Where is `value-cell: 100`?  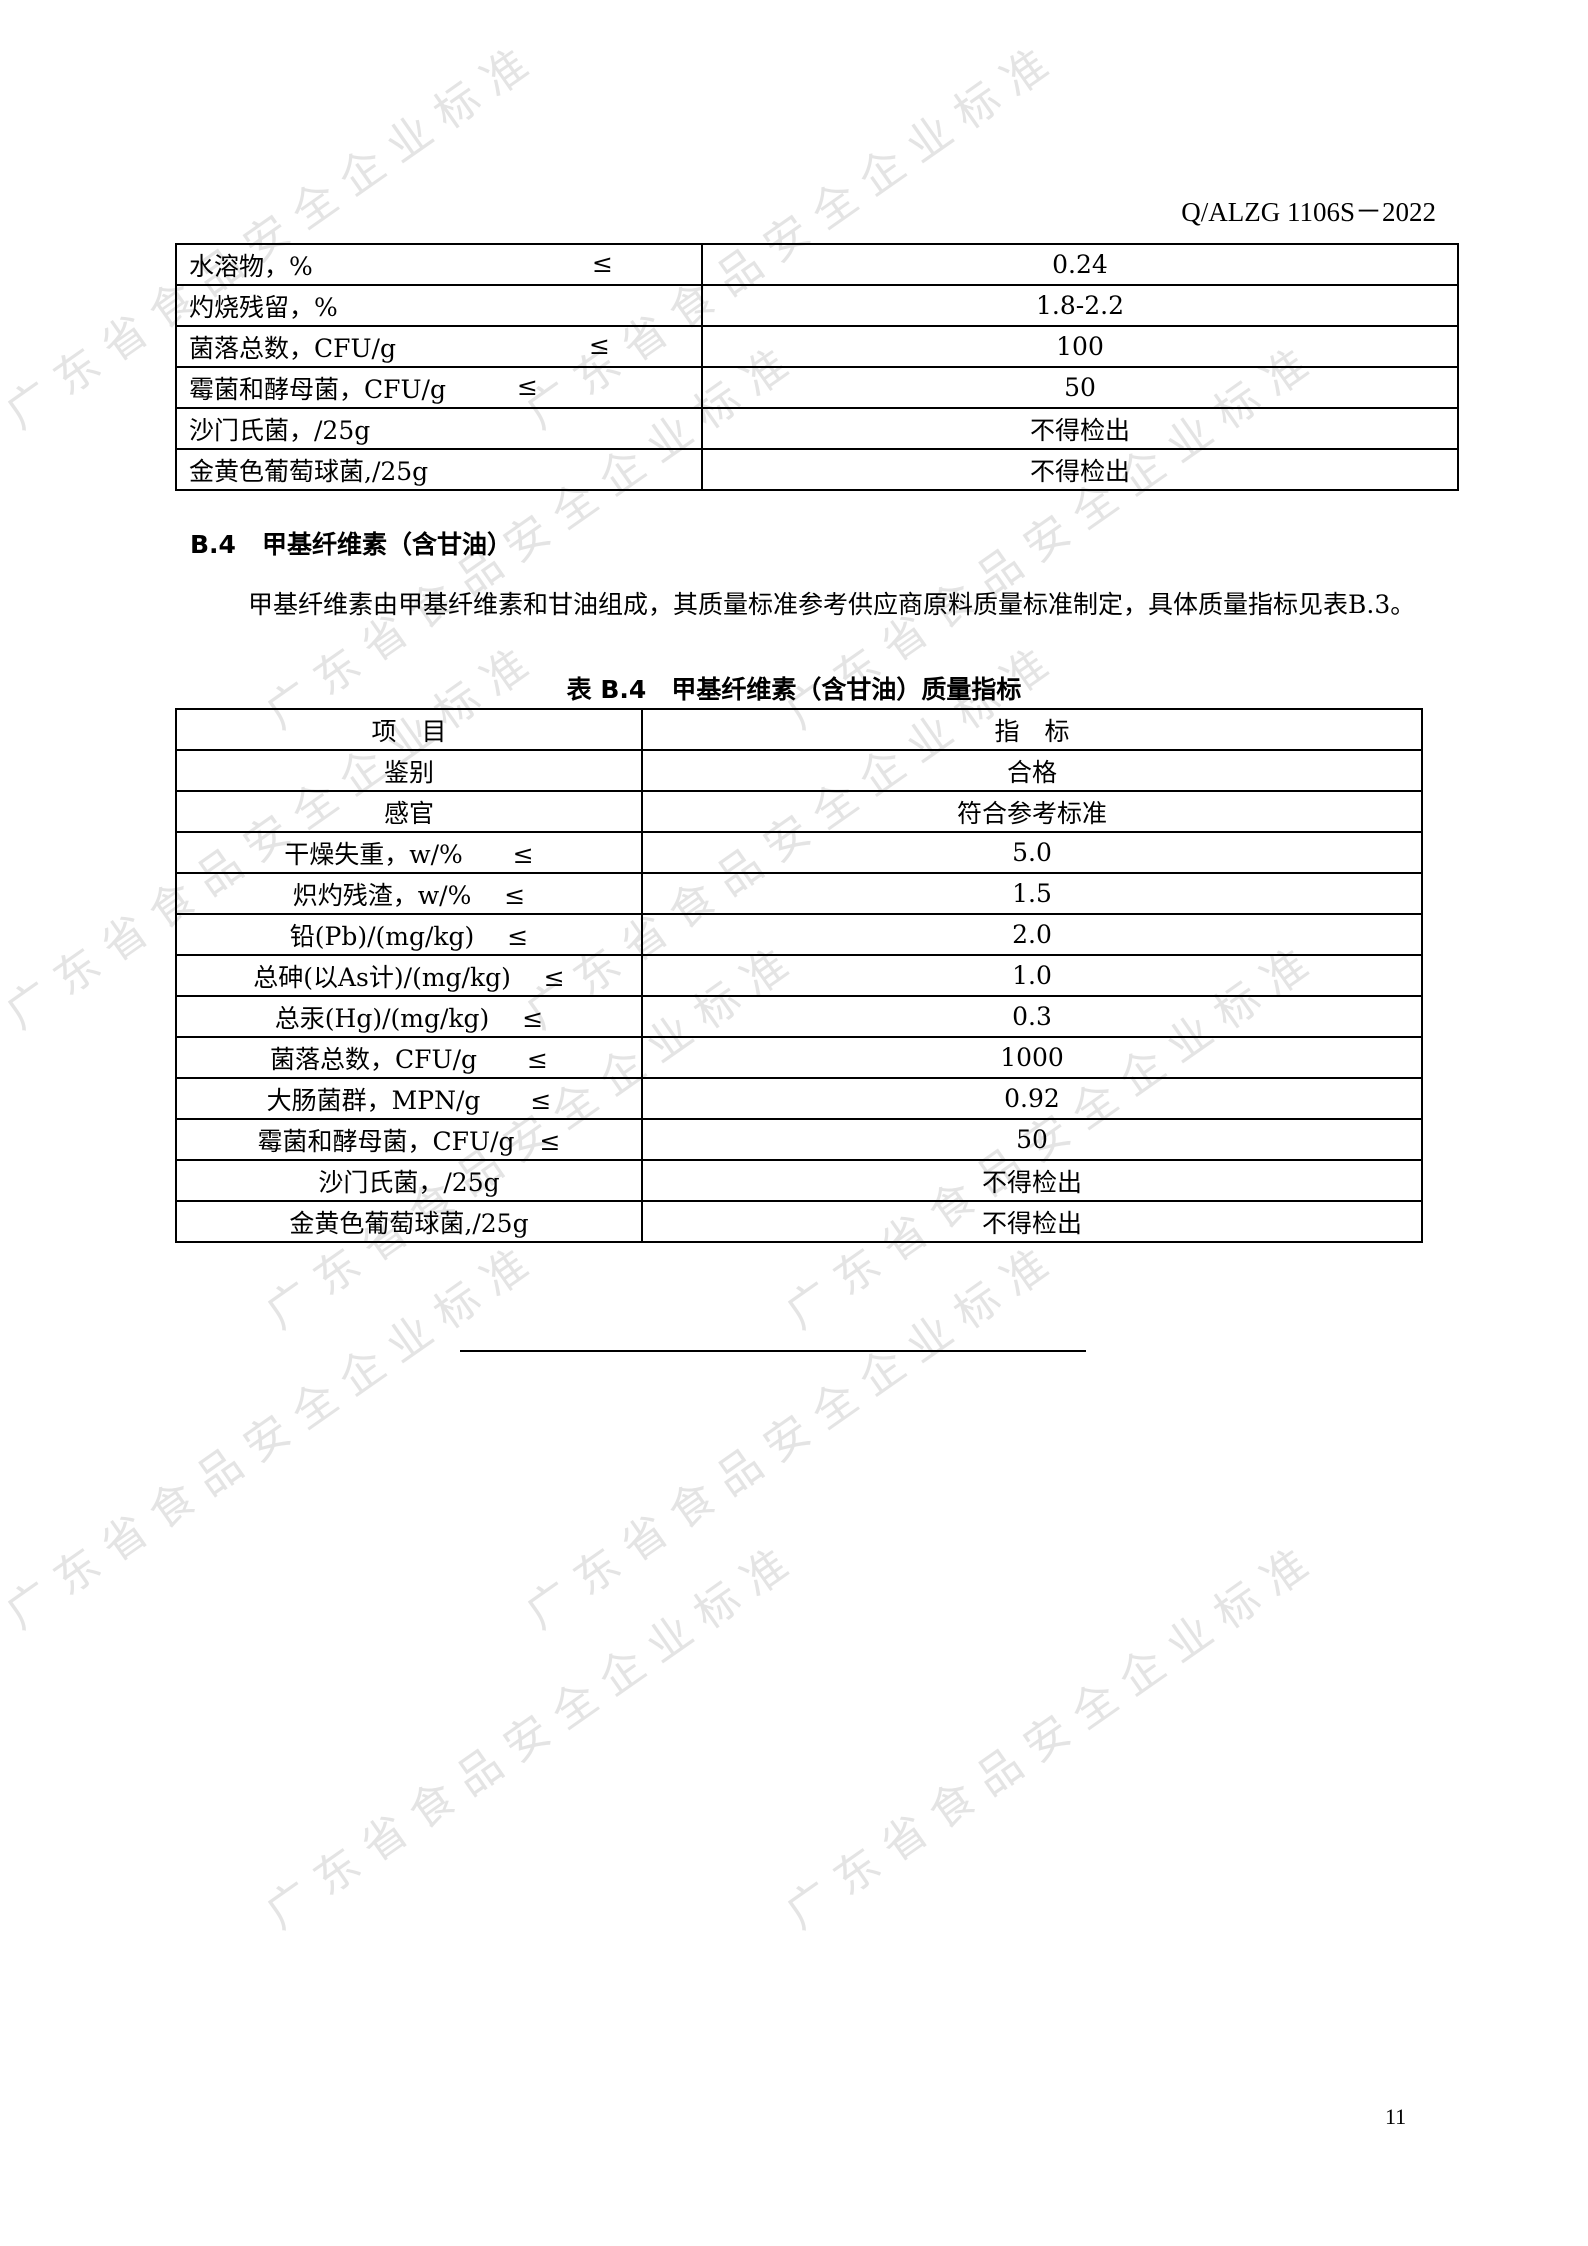
value-cell: 100 is located at coordinates (1080, 346).